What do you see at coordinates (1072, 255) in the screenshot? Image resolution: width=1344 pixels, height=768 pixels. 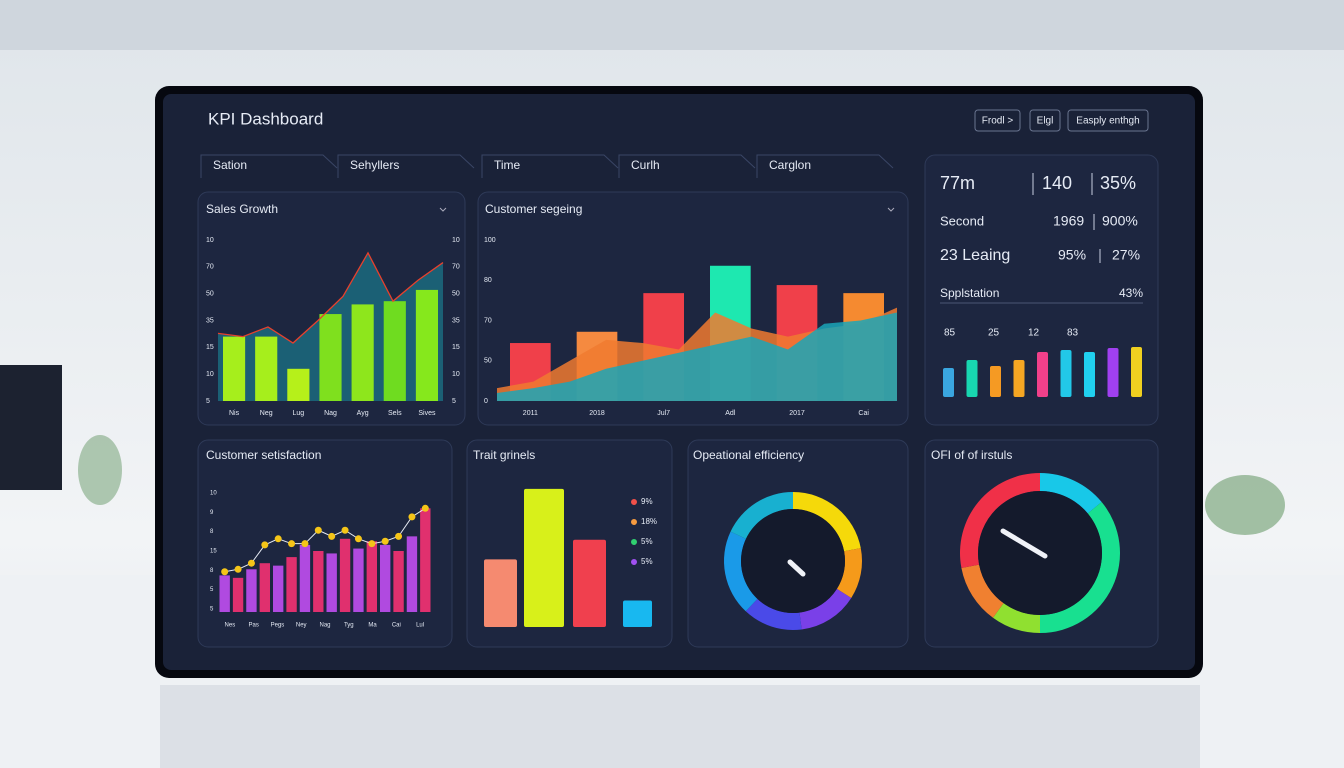 I see `kpi-value: 95%` at bounding box center [1072, 255].